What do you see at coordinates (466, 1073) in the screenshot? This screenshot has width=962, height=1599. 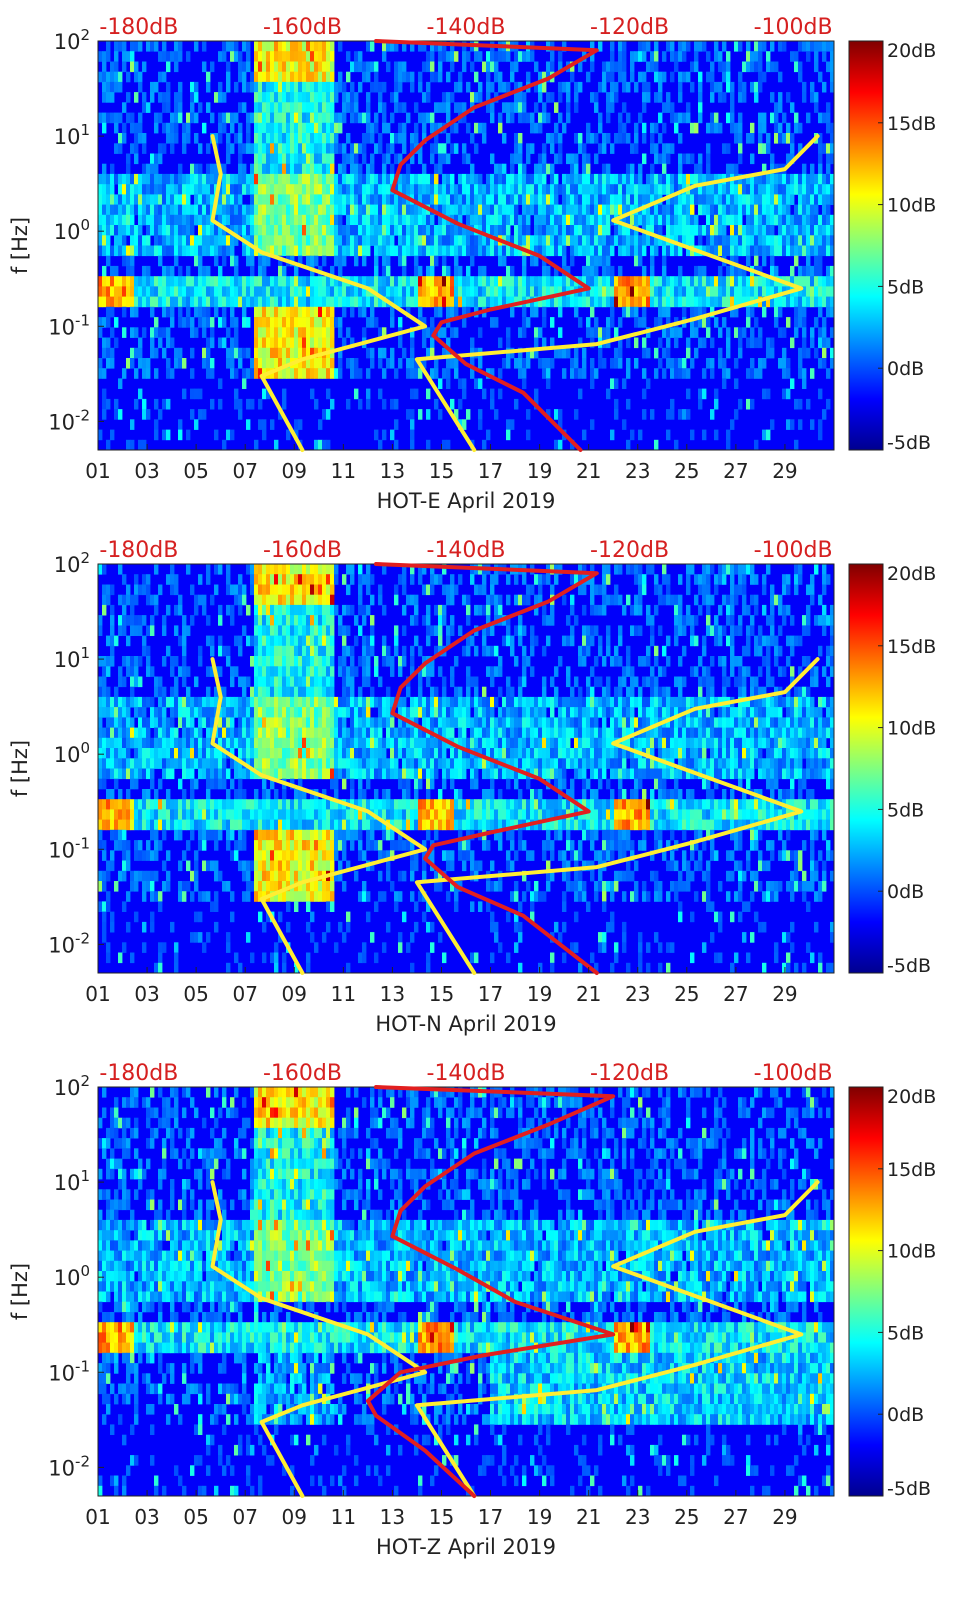 I see `top-axis-tick-label: -140dB` at bounding box center [466, 1073].